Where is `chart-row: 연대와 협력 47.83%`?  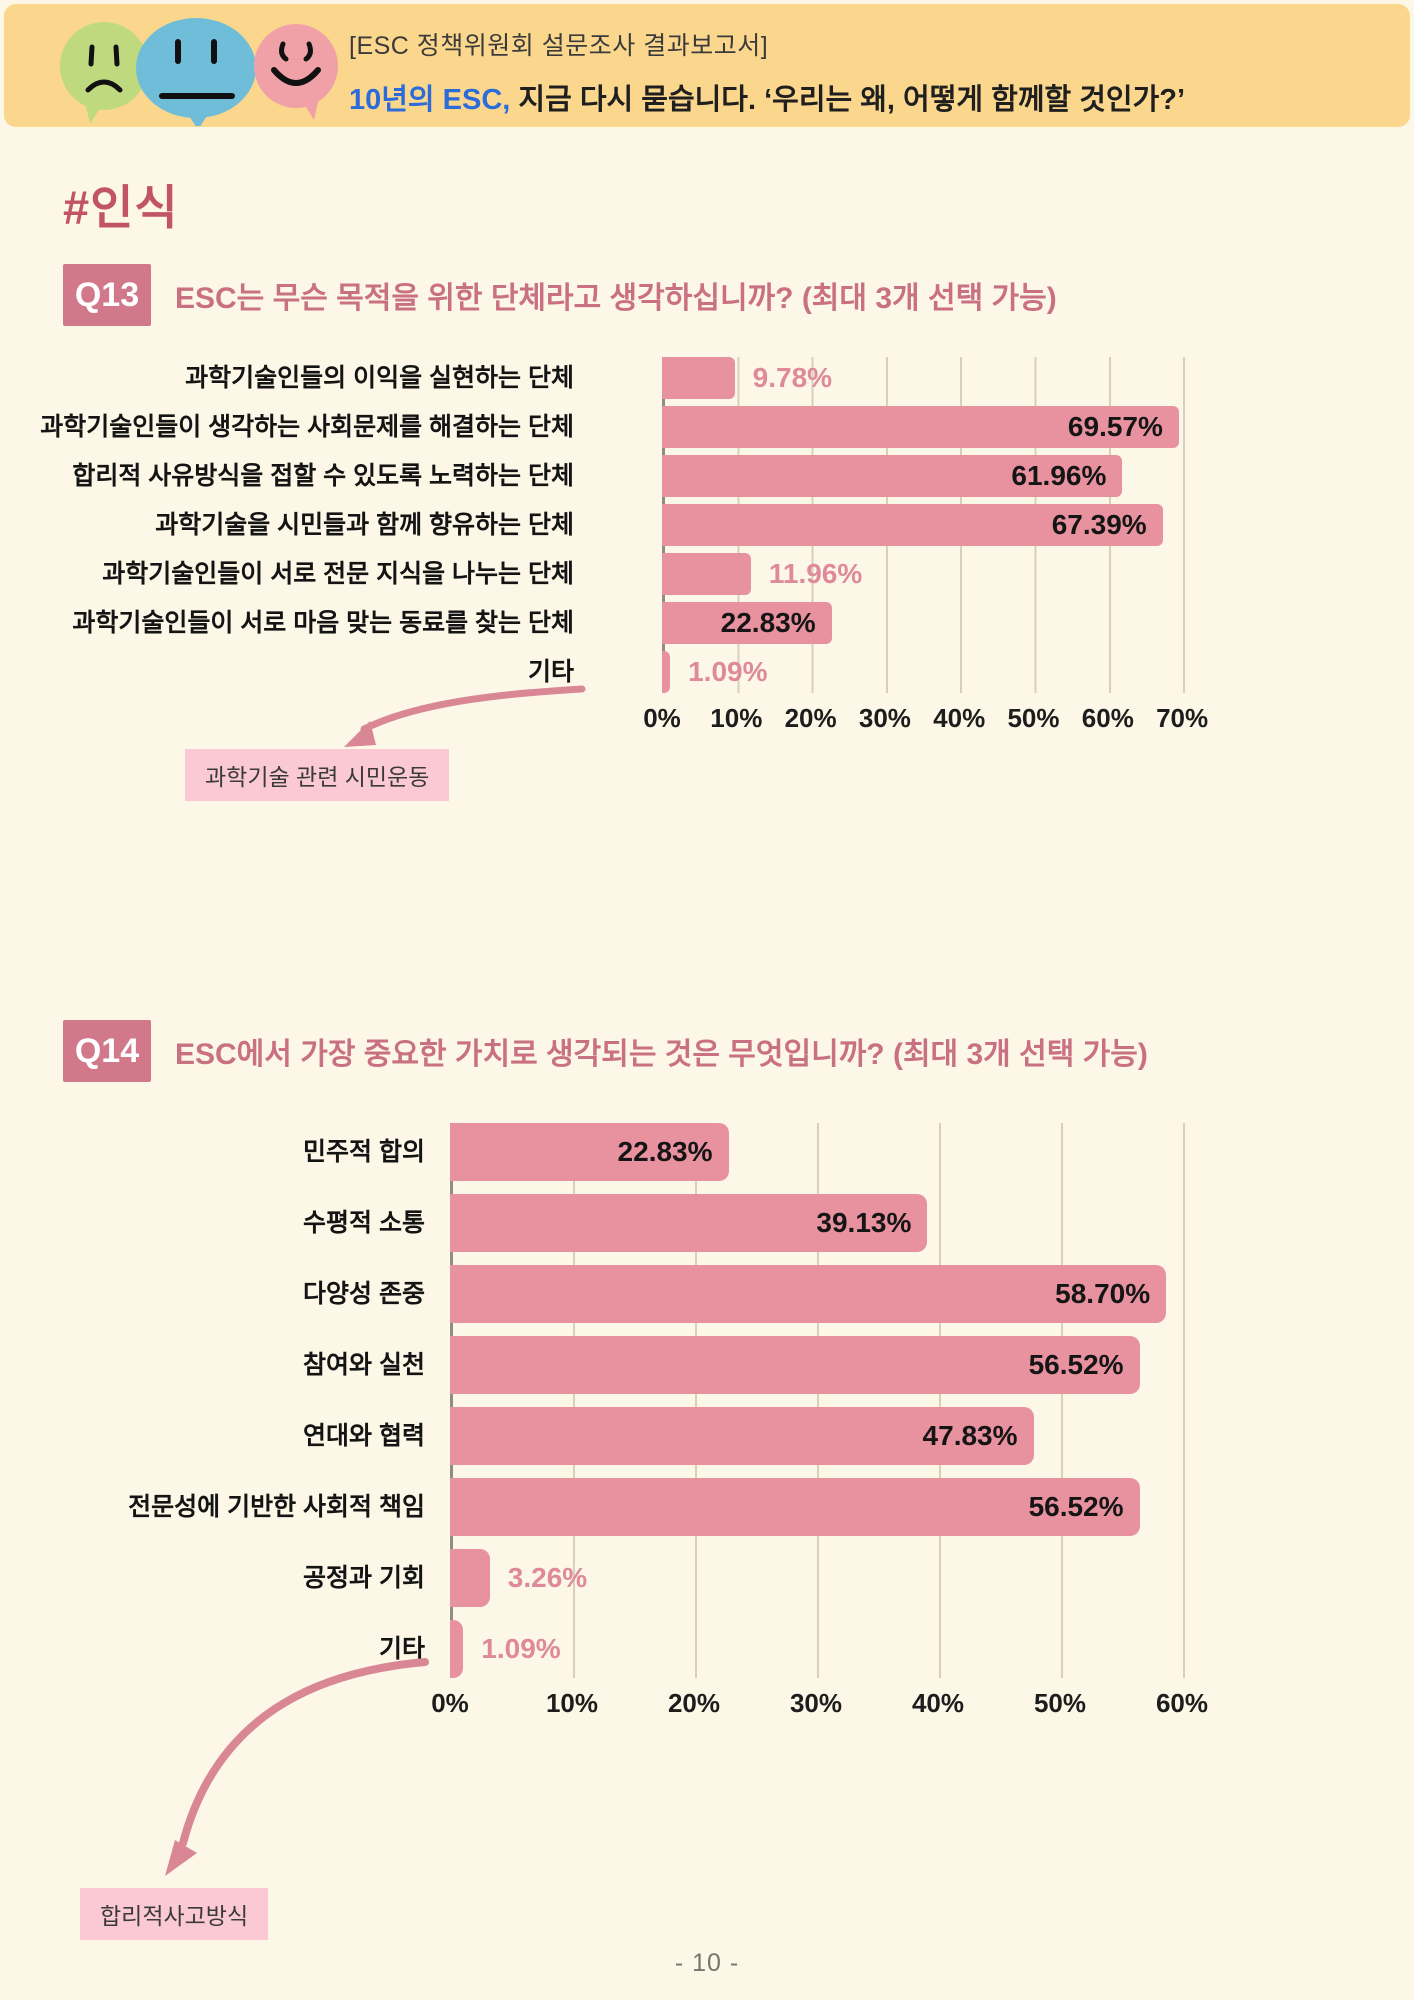 chart-row: 연대와 협력 47.83% is located at coordinates (707, 1436).